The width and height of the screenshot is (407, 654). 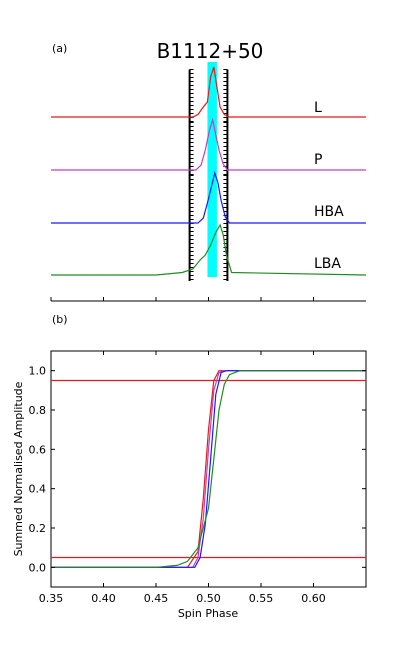 What do you see at coordinates (18, 468) in the screenshot?
I see `y-axis-label: Summed Normalised Amplitude` at bounding box center [18, 468].